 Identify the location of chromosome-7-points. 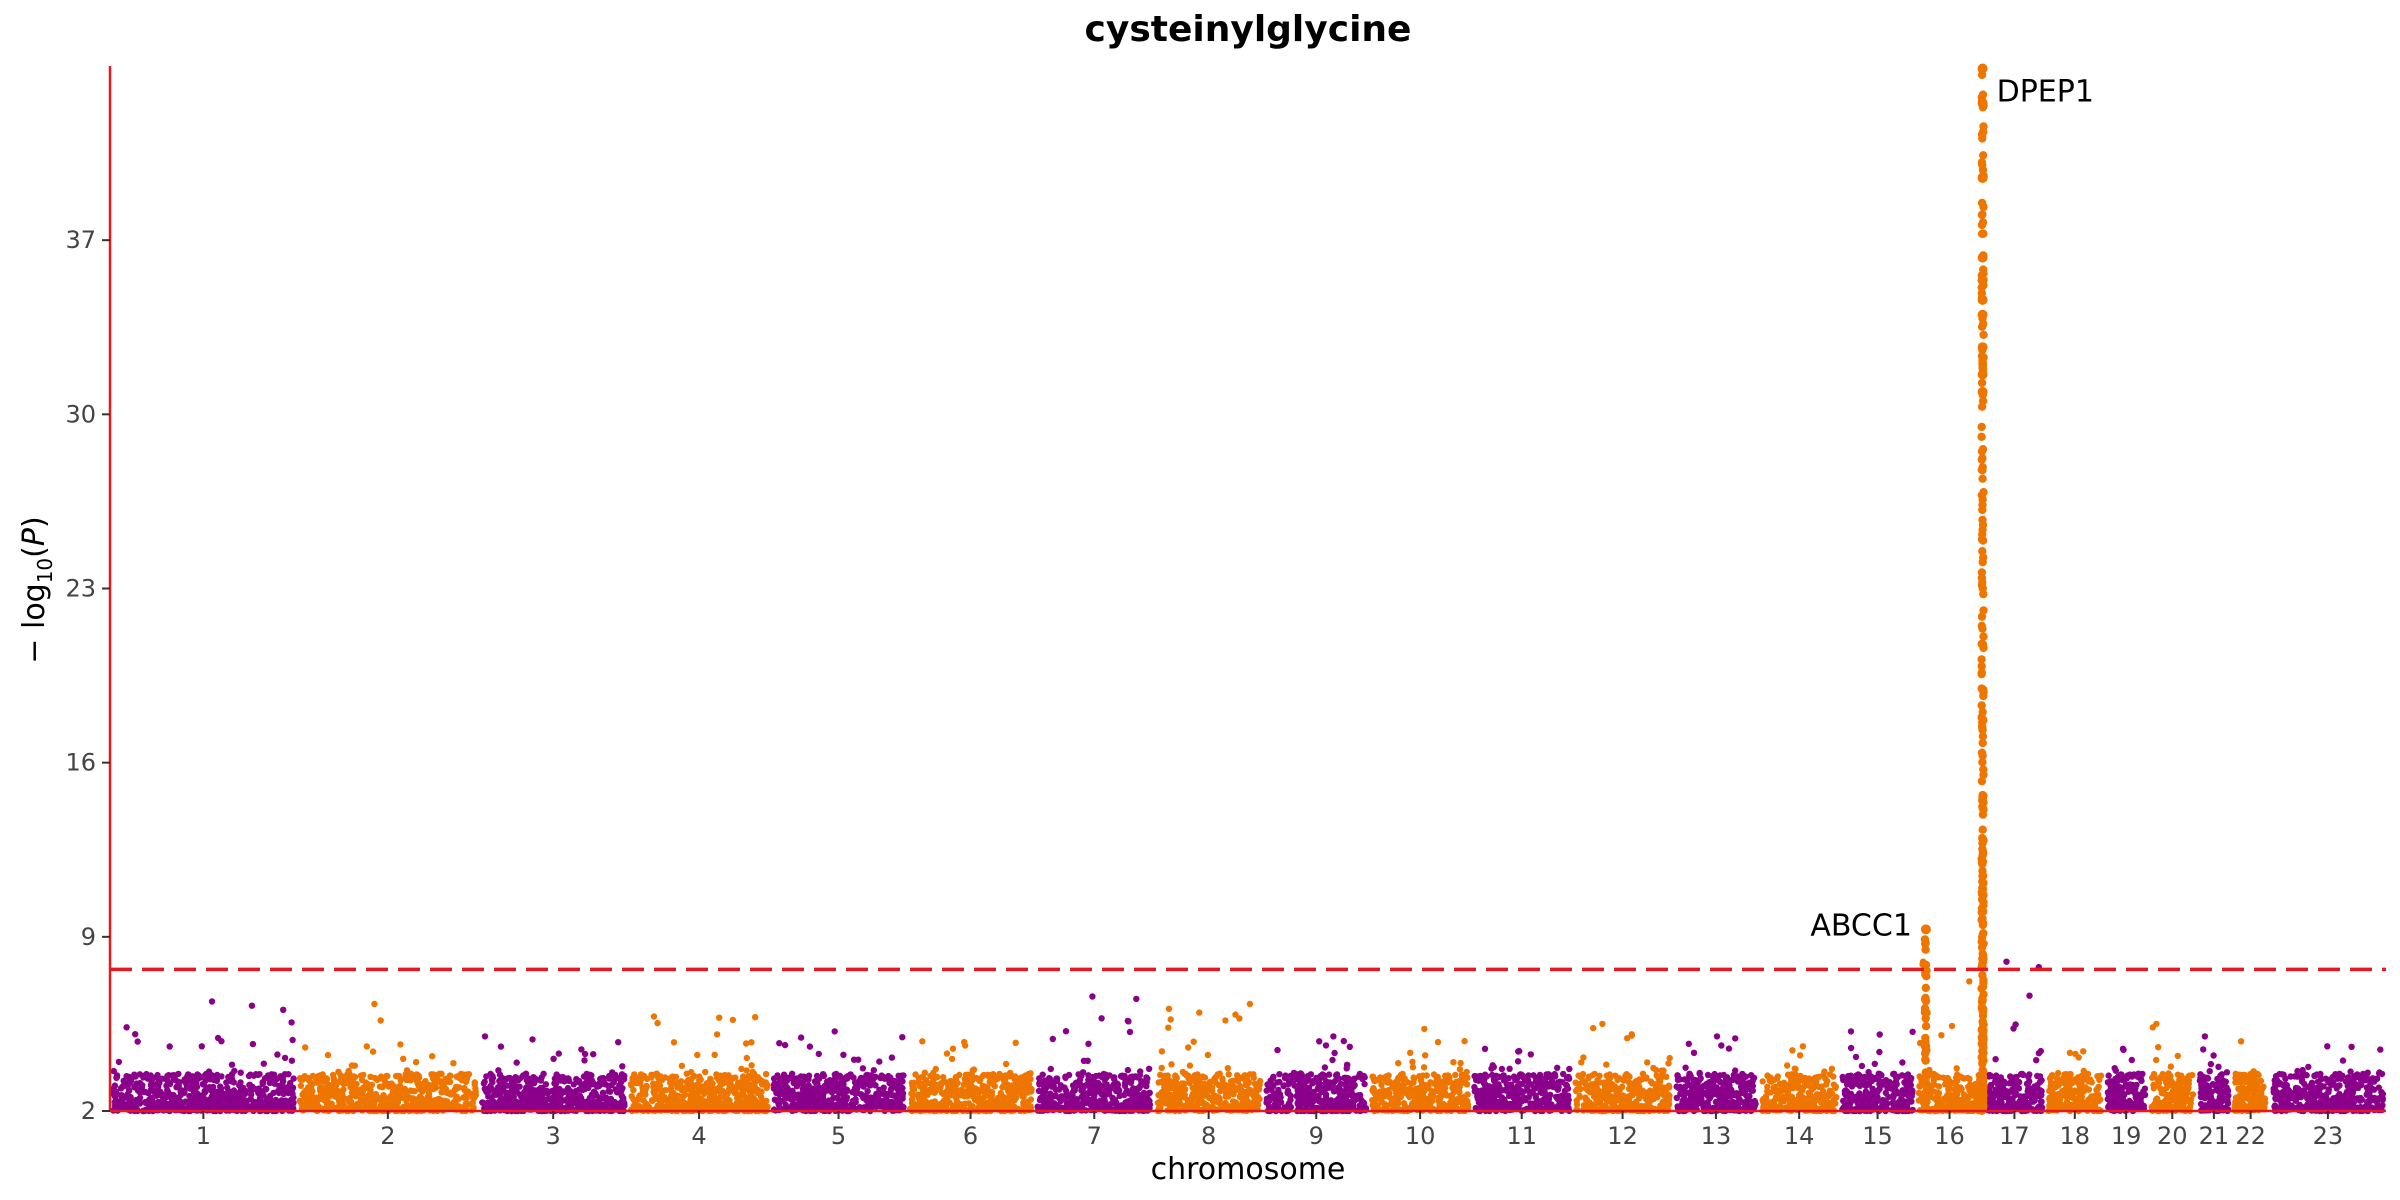
(1094, 1054).